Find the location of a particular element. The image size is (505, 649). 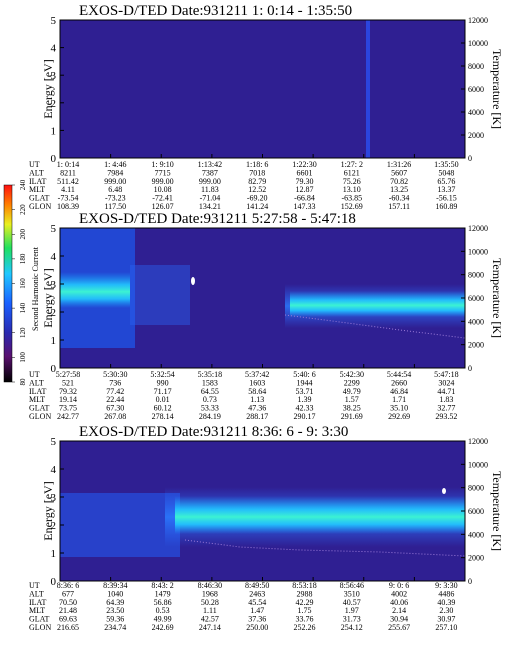

table-cell: 49.79 is located at coordinates (352, 391).